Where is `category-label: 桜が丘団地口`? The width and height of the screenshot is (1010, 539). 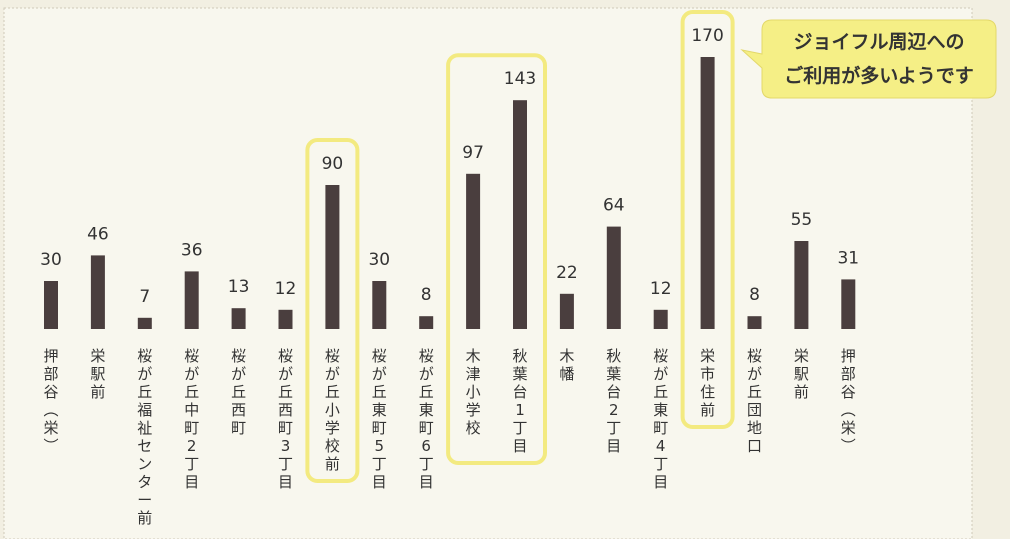 category-label: 桜が丘団地口 is located at coordinates (754, 401).